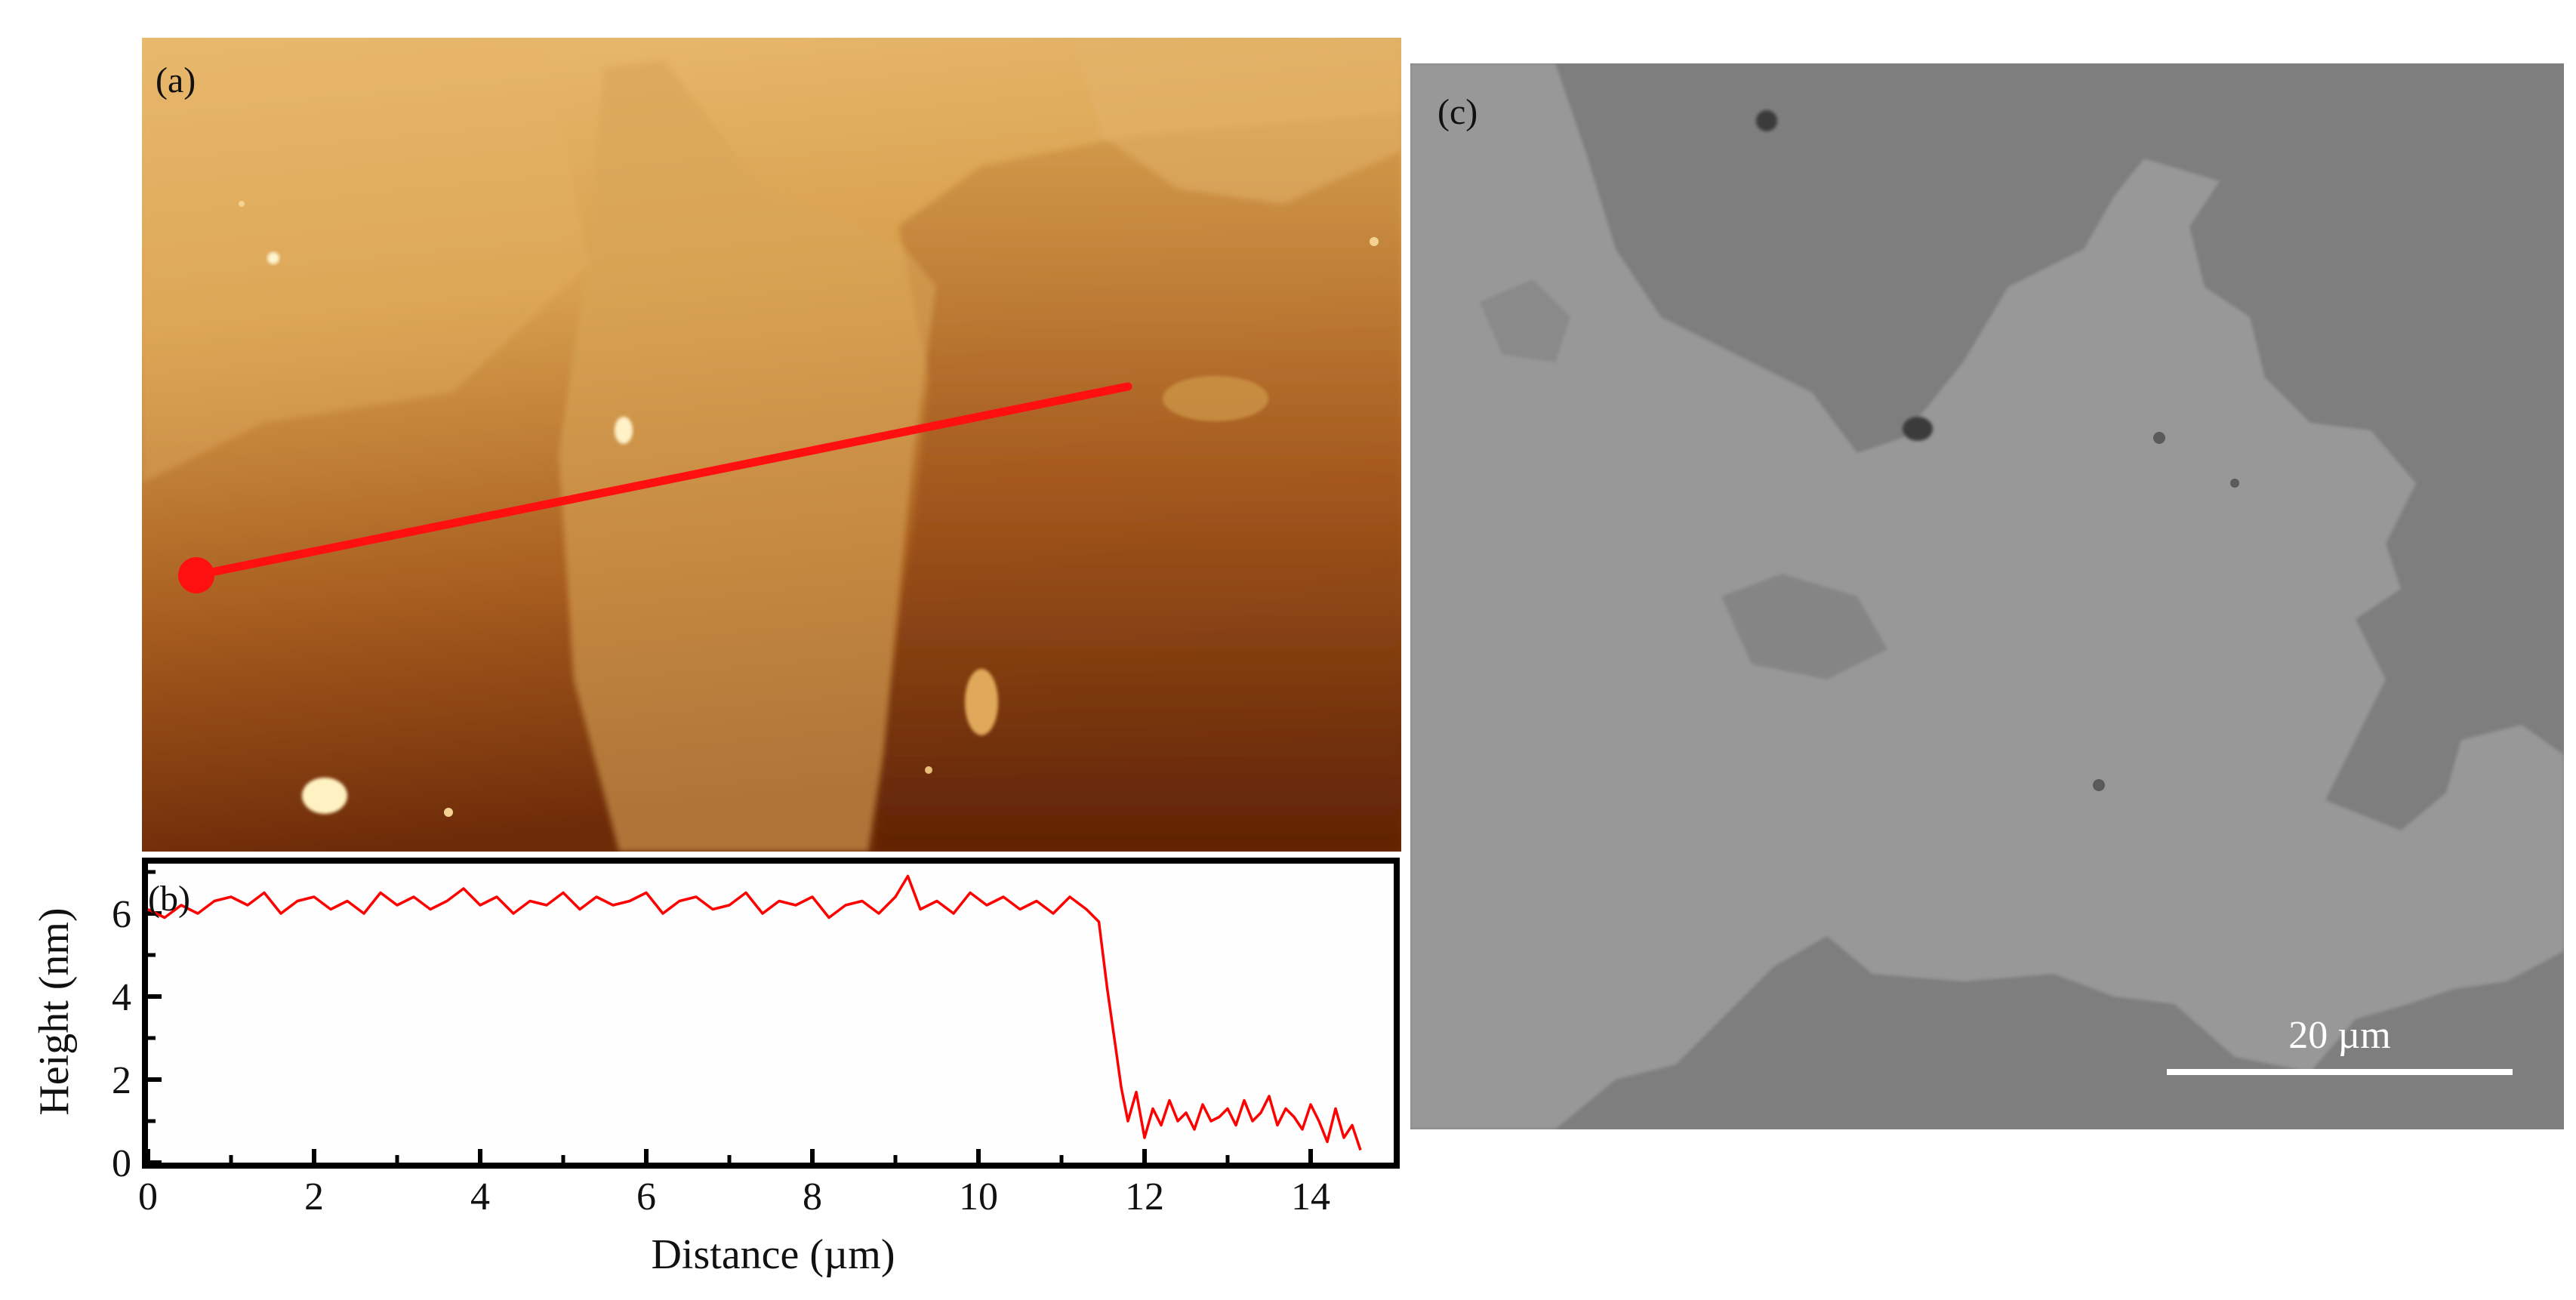 This screenshot has height=1300, width=2576. I want to click on x-tick-label: 8, so click(812, 1196).